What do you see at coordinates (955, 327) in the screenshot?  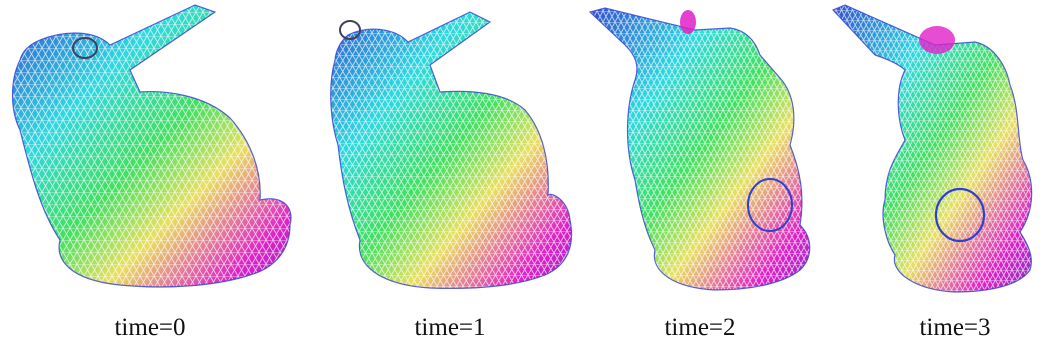 I see `caption-time-3: time=3` at bounding box center [955, 327].